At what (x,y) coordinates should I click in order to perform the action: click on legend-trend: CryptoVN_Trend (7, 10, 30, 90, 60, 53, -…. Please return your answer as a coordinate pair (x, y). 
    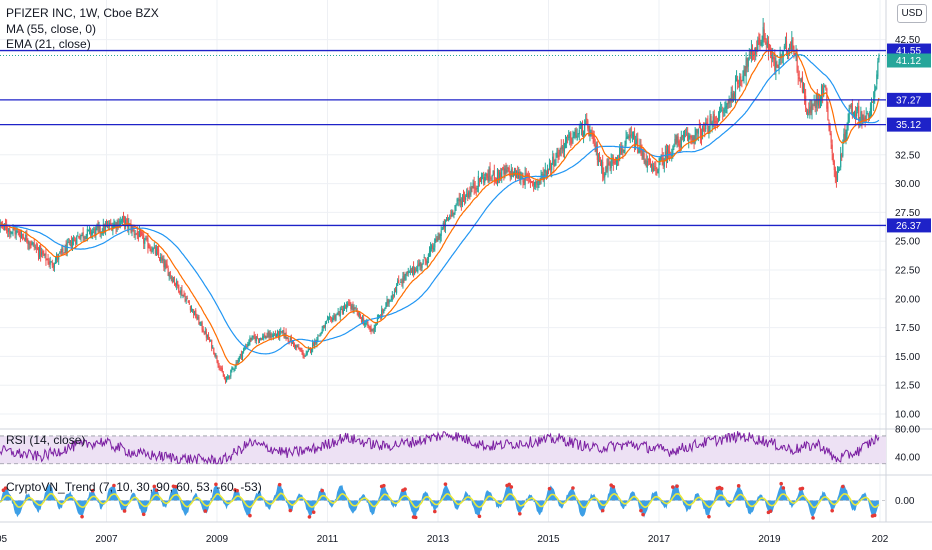
    Looking at the image, I should click on (134, 487).